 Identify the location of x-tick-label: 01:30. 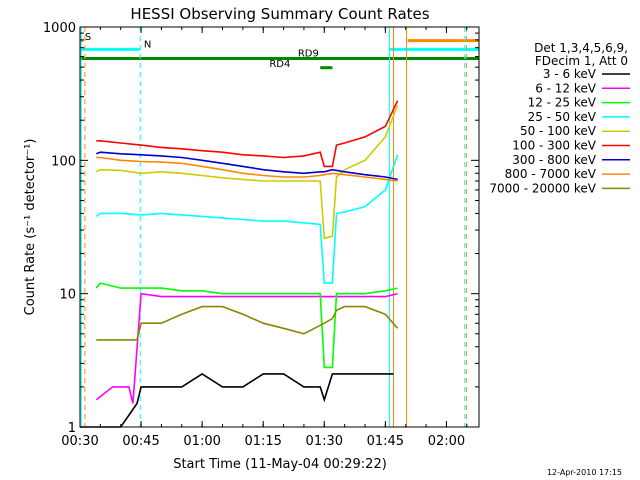
(324, 441).